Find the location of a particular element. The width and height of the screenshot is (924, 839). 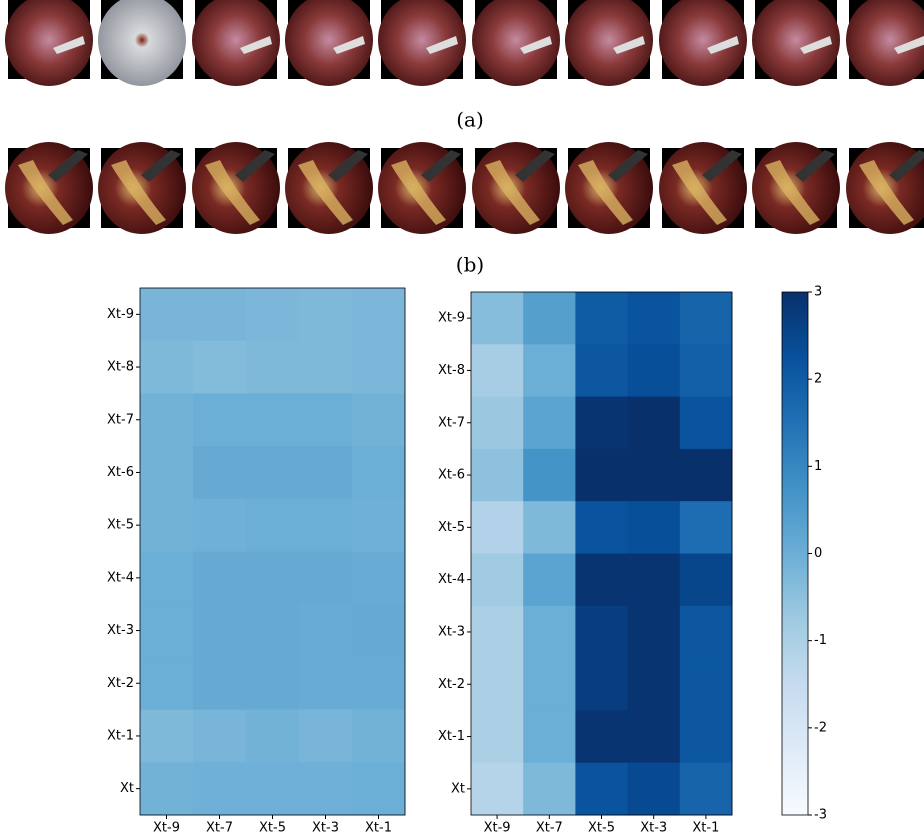

y-tick-label: Xt-5 is located at coordinates (120, 525).